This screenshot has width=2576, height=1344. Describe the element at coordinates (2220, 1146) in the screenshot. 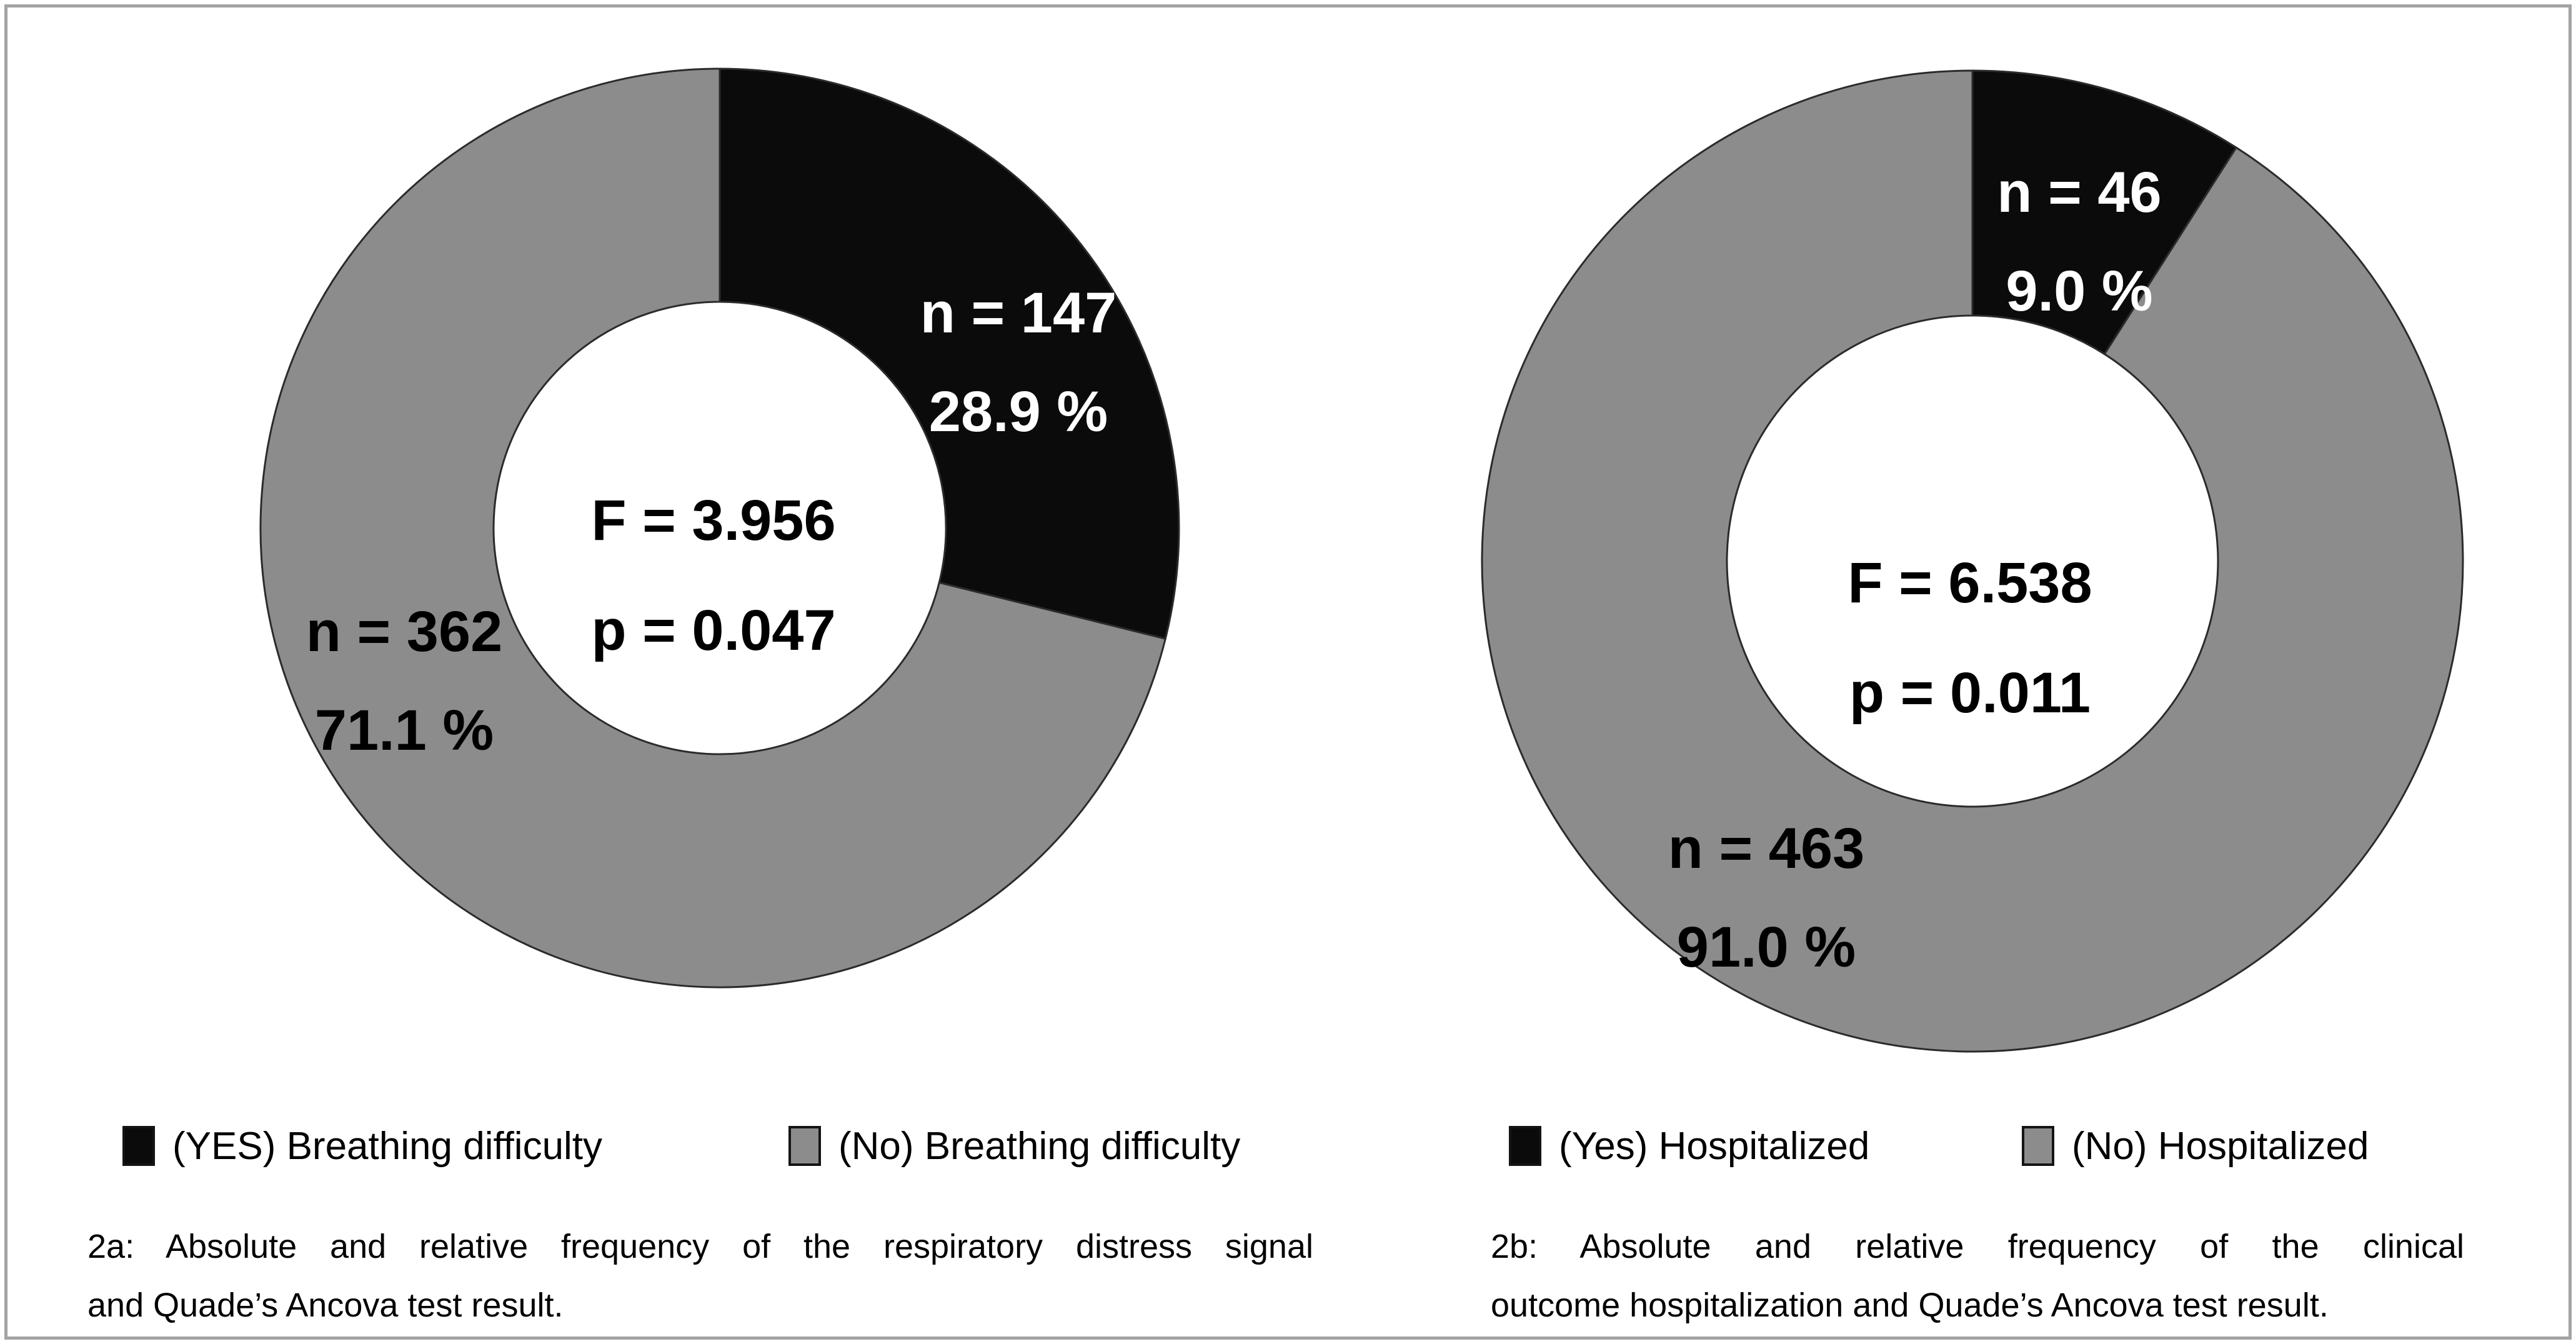

I see `legend-label: (No) Hospitalized` at that location.